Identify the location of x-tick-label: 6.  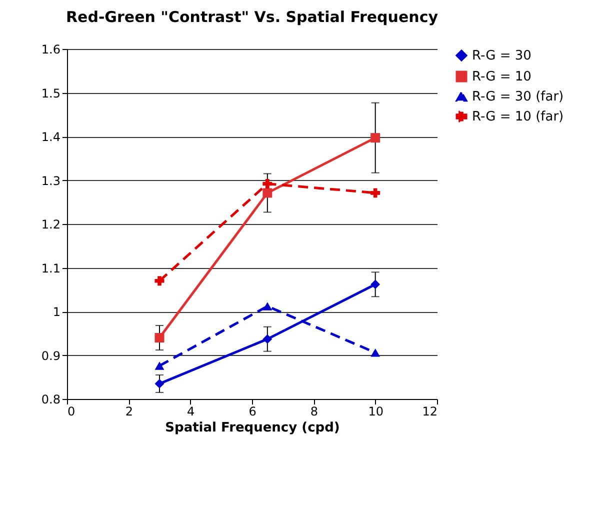
(252, 411).